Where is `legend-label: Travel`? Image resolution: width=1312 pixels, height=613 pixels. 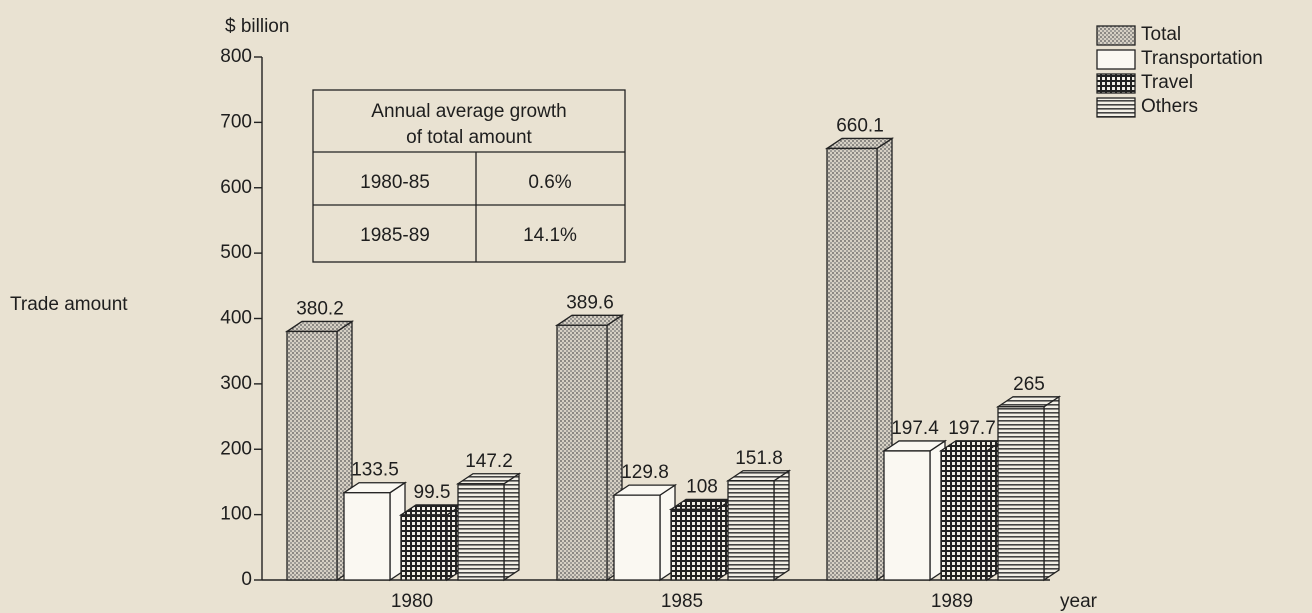
legend-label: Travel is located at coordinates (1167, 82).